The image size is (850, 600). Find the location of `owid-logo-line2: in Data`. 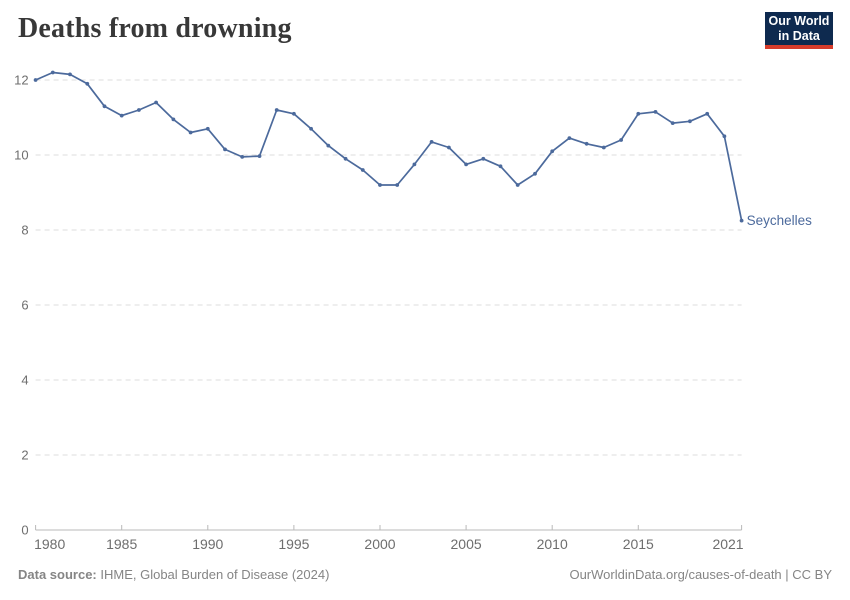

owid-logo-line2: in Data is located at coordinates (799, 35).